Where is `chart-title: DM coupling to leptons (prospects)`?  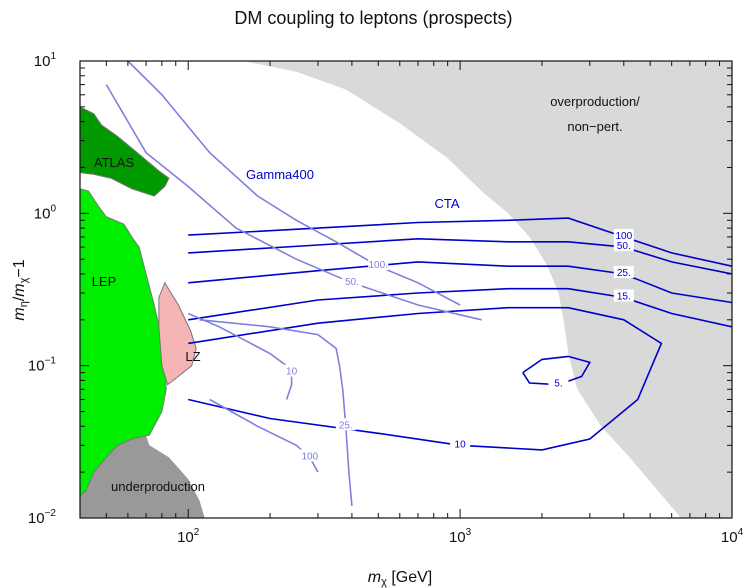
chart-title: DM coupling to leptons (prospects) is located at coordinates (373, 18).